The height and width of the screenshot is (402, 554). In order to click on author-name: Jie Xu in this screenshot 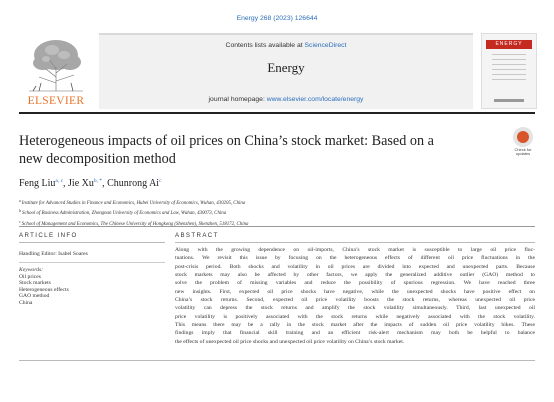, I will do `click(81, 183)`.